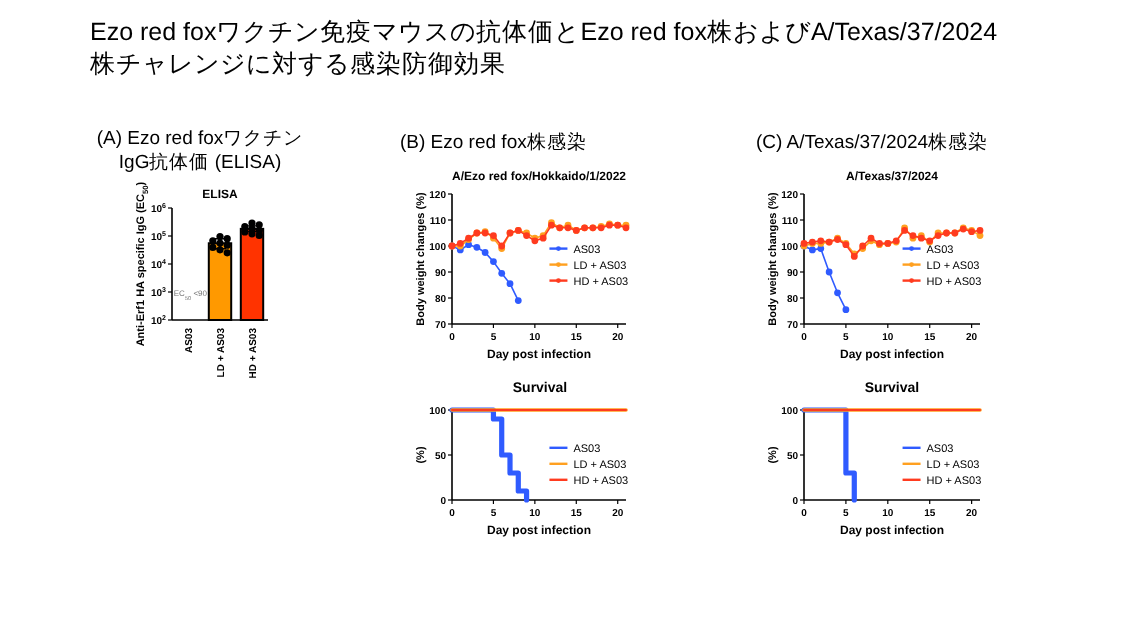 Image resolution: width=1138 pixels, height=640 pixels. What do you see at coordinates (872, 142) in the screenshot?
I see `chart-title: (C) A/Texas/37/2024株感染` at bounding box center [872, 142].